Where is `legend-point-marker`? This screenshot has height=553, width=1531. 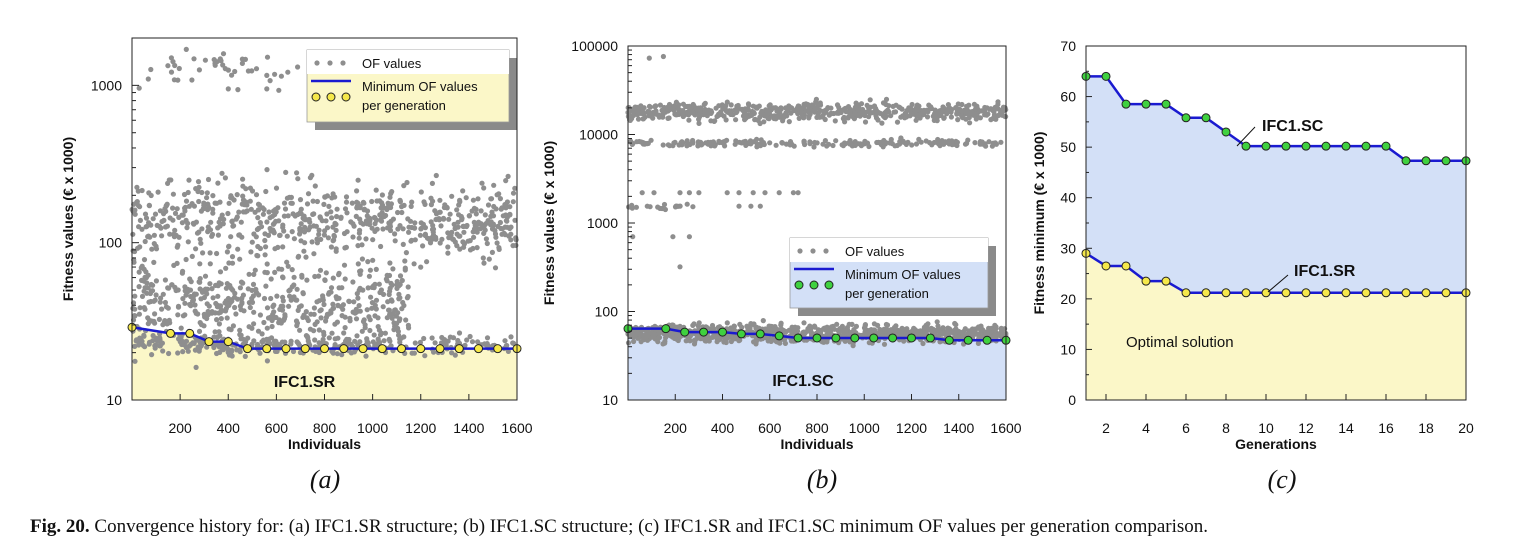 legend-point-marker is located at coordinates (346, 97).